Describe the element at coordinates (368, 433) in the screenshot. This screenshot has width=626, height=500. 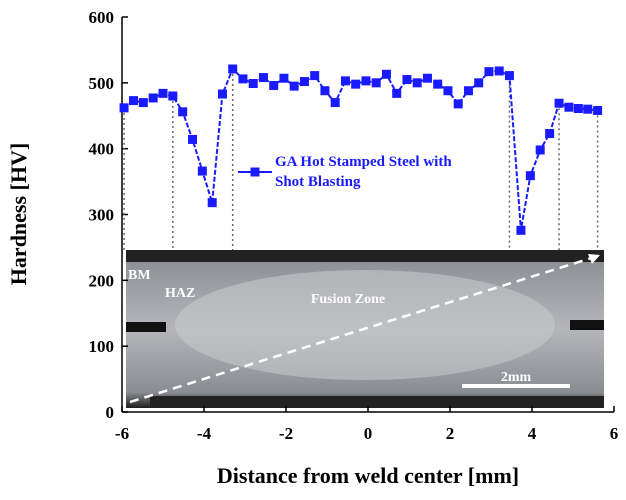
I see `x-tick-label: 0` at that location.